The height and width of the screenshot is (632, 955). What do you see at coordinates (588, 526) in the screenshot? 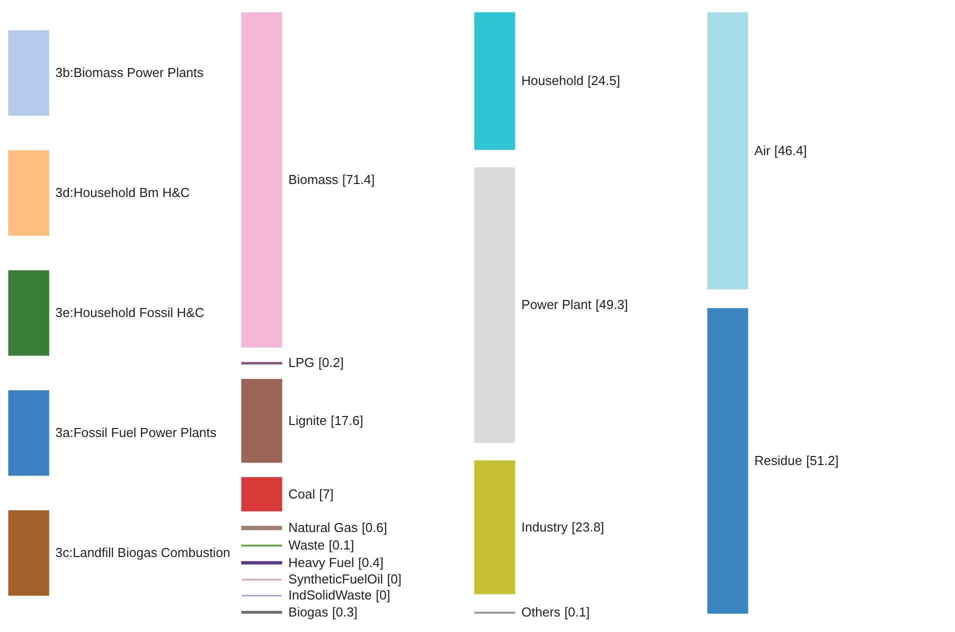
I see `data-label: [23.8]` at bounding box center [588, 526].